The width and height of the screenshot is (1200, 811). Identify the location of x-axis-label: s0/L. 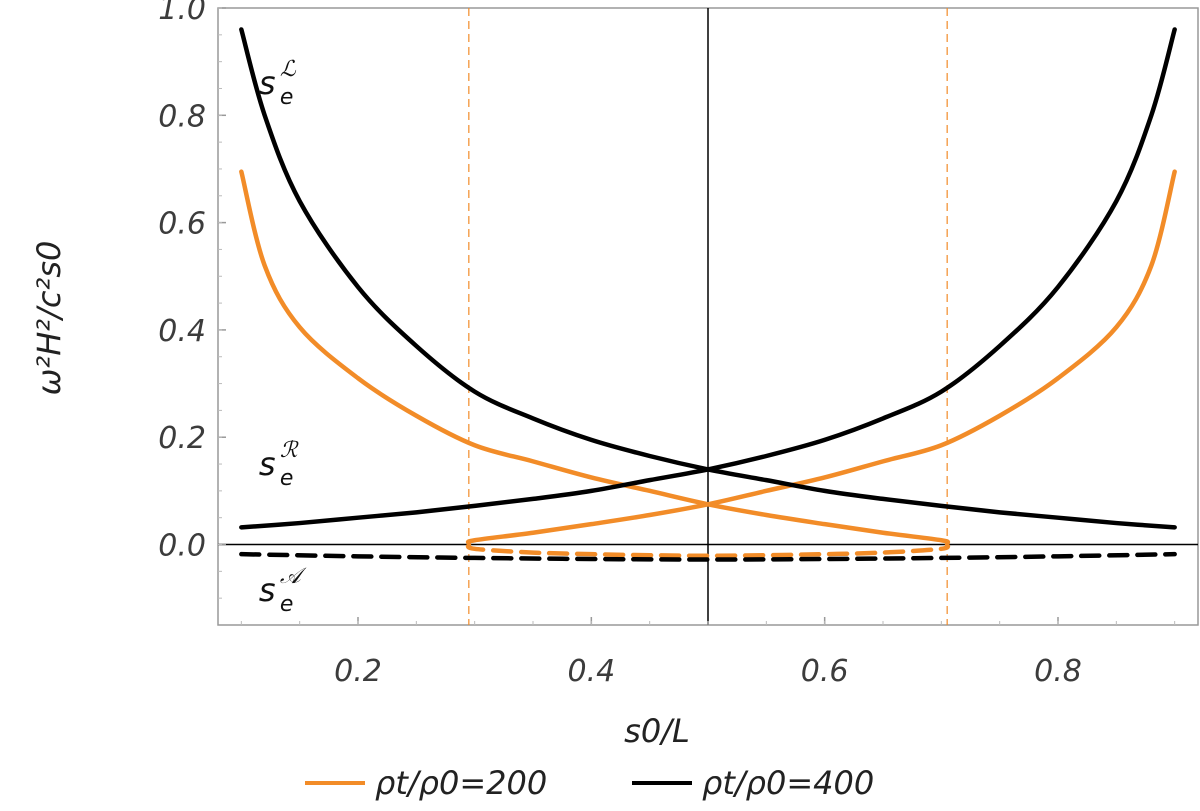
(657, 731).